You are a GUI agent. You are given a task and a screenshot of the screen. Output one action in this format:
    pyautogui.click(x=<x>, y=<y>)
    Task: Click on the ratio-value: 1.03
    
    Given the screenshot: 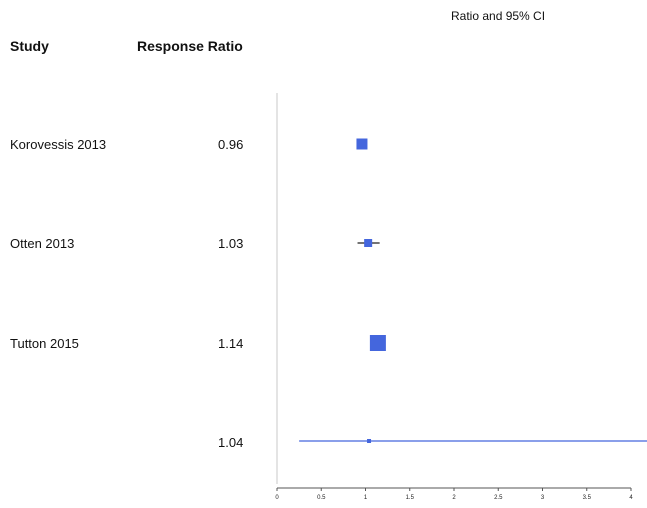 What is the action you would take?
    pyautogui.click(x=231, y=243)
    